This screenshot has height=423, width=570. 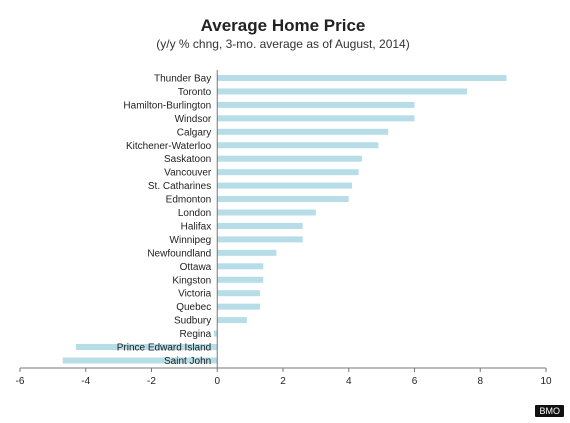 I want to click on category-label: Calgary, so click(x=194, y=132).